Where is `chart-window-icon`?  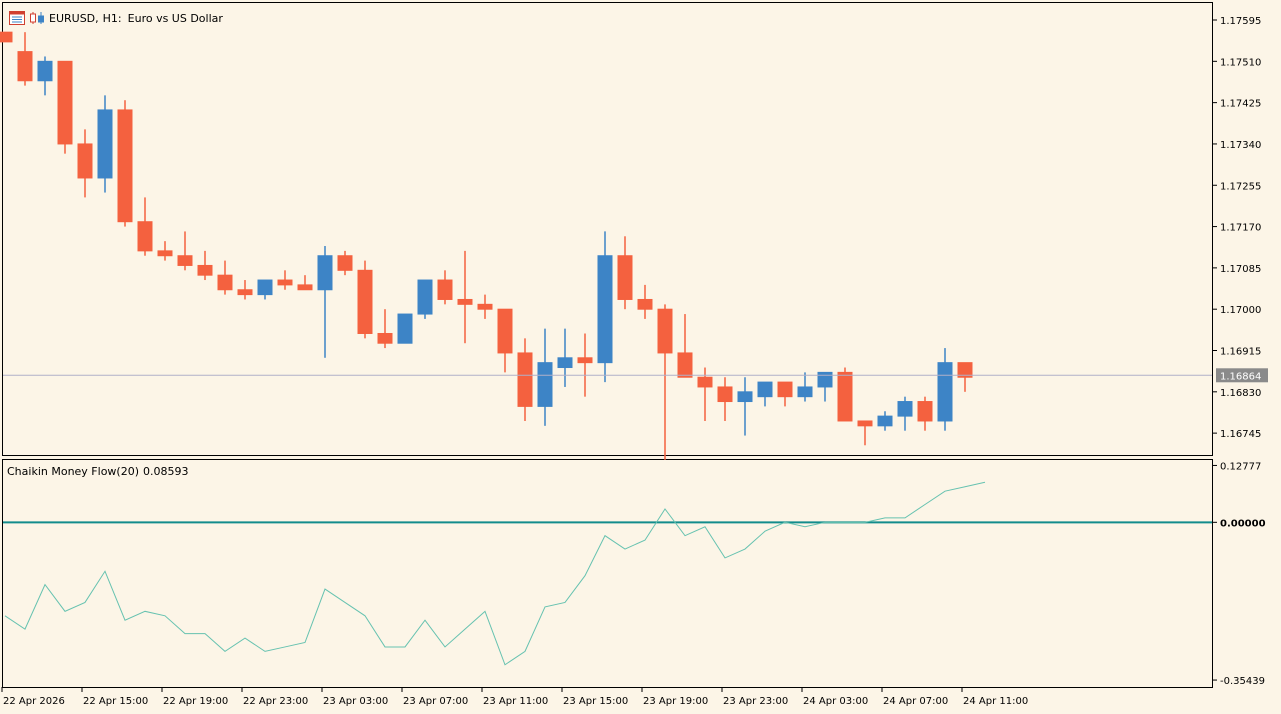 chart-window-icon is located at coordinates (17, 18).